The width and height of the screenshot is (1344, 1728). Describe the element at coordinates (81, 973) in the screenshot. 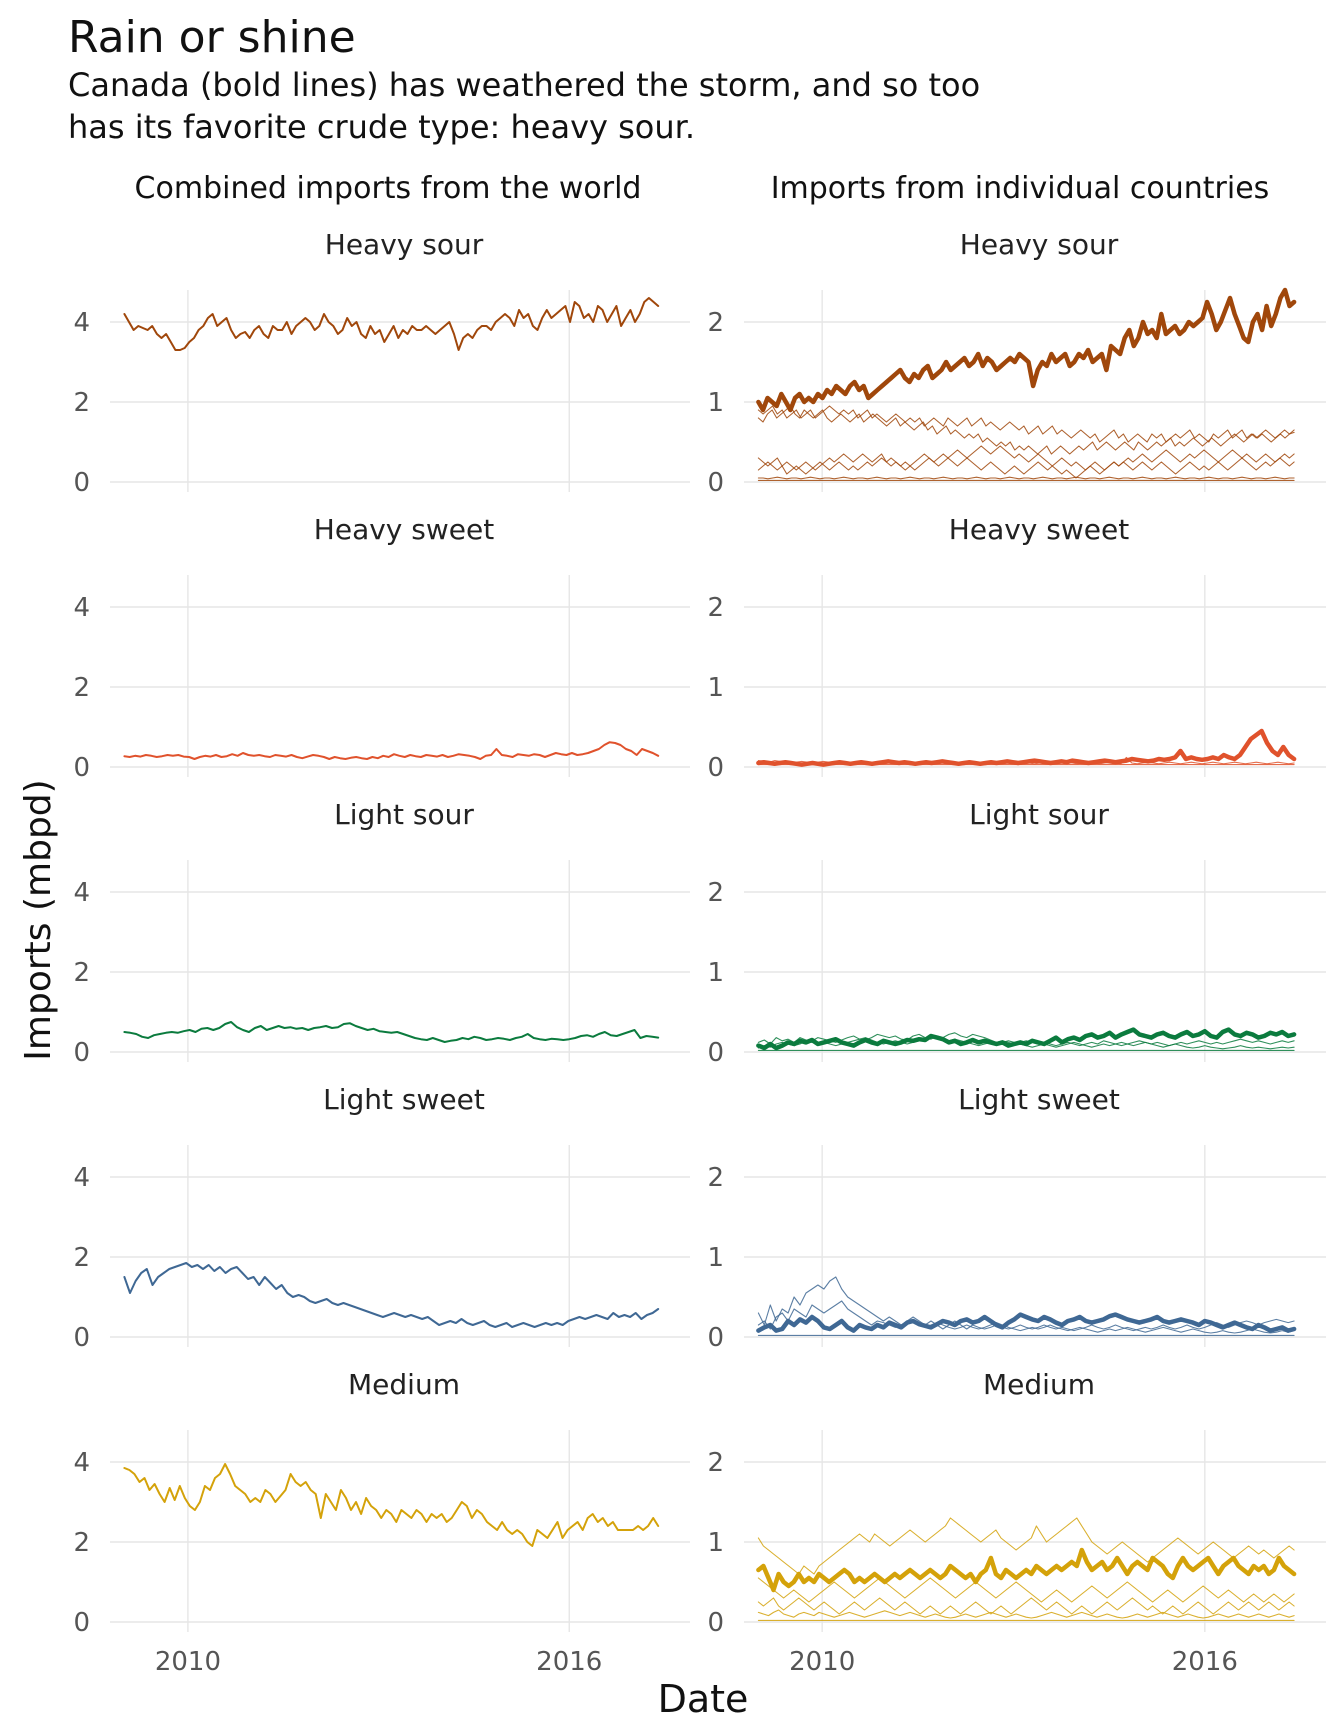

I see `y-tick-label-light-sour-left-1: 2` at that location.